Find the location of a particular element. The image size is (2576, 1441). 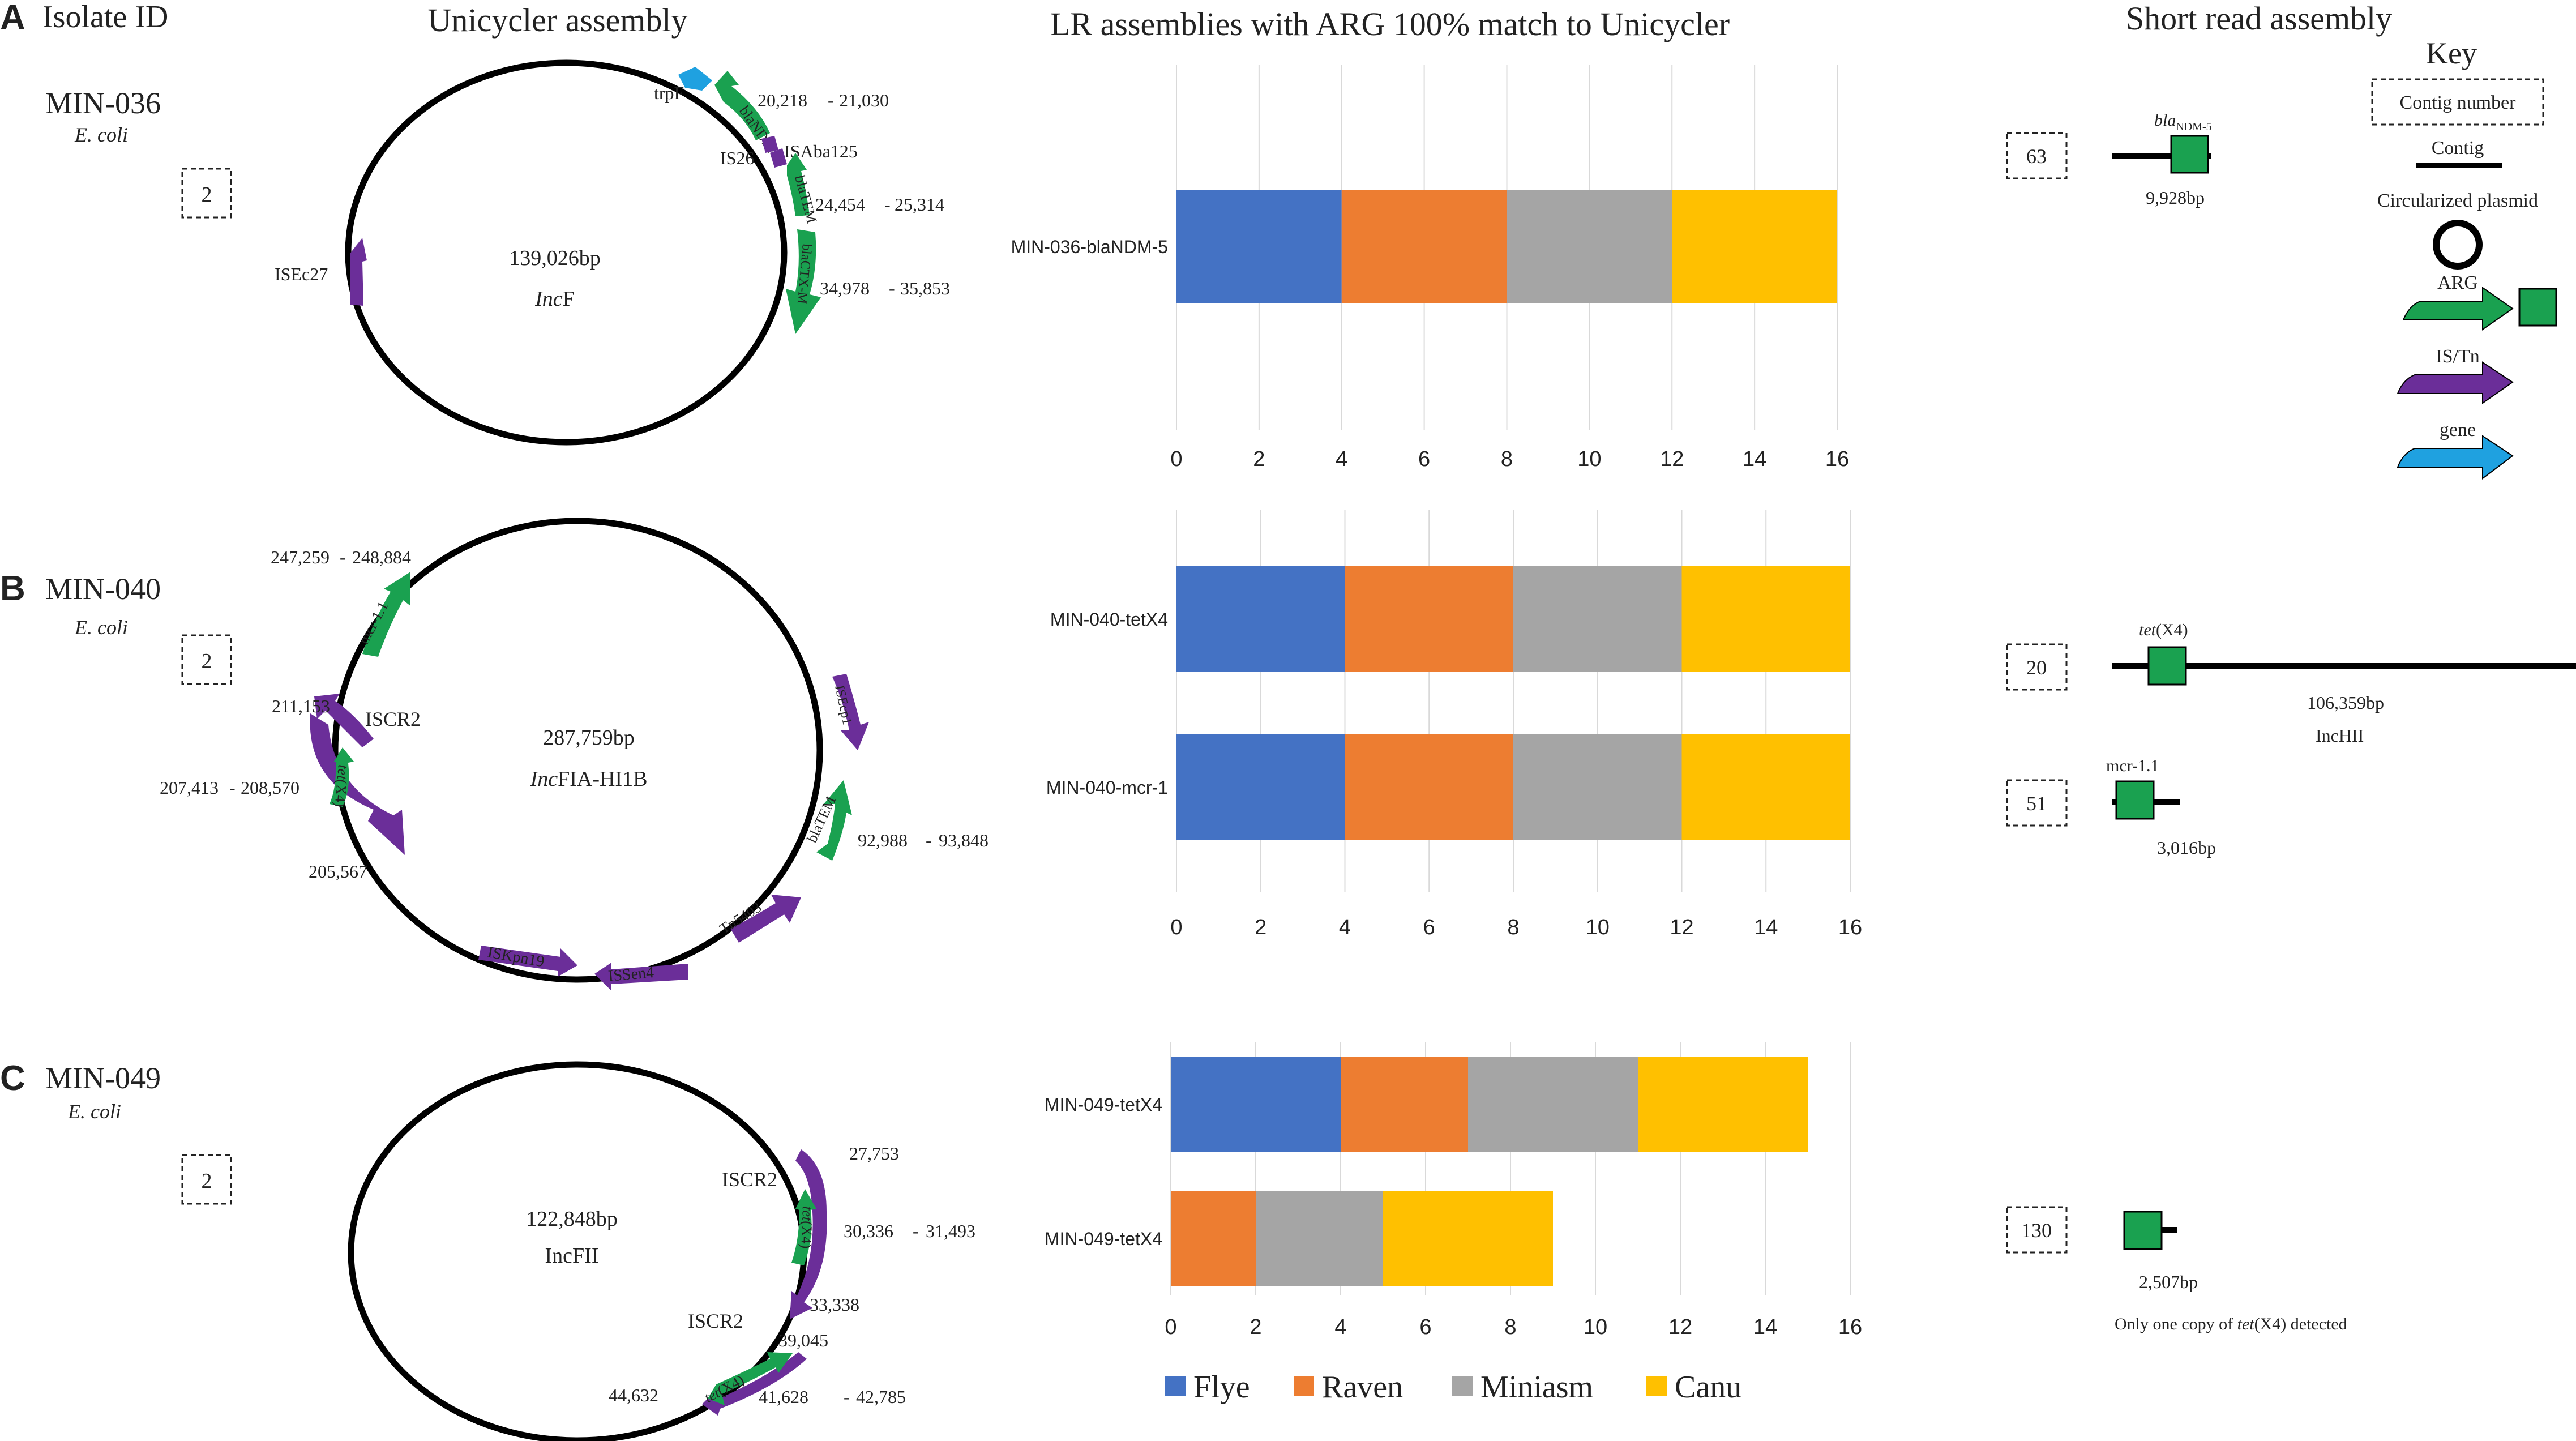

x-tick-label: 12 is located at coordinates (1672, 459).